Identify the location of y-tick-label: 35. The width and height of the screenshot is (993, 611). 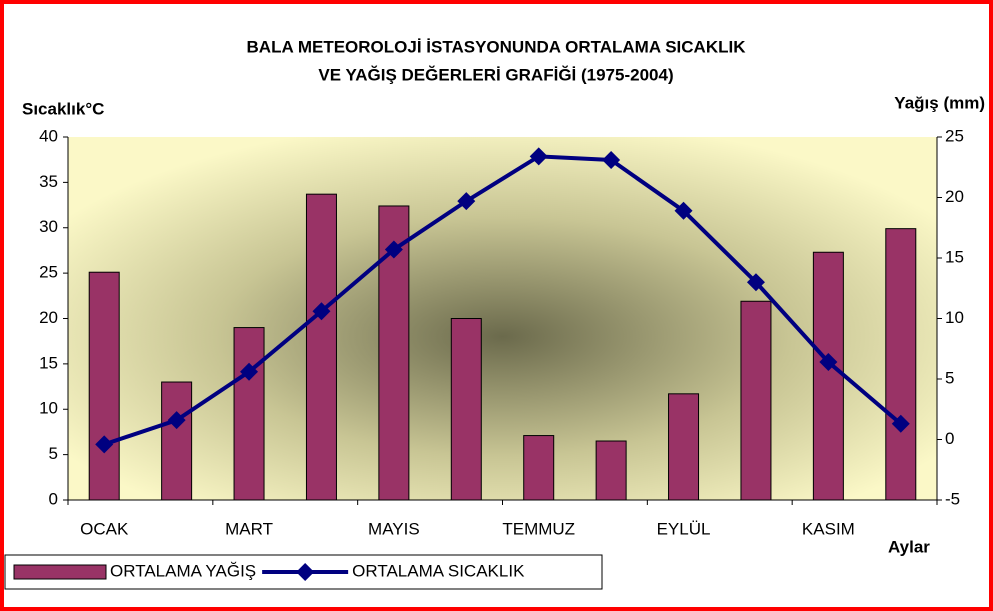
(48, 181).